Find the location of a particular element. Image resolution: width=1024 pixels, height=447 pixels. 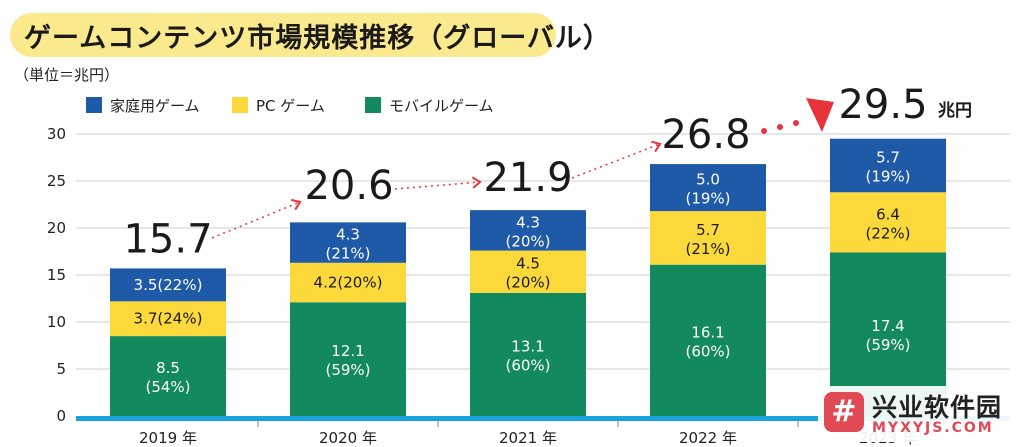

title-background is located at coordinates (283, 35).